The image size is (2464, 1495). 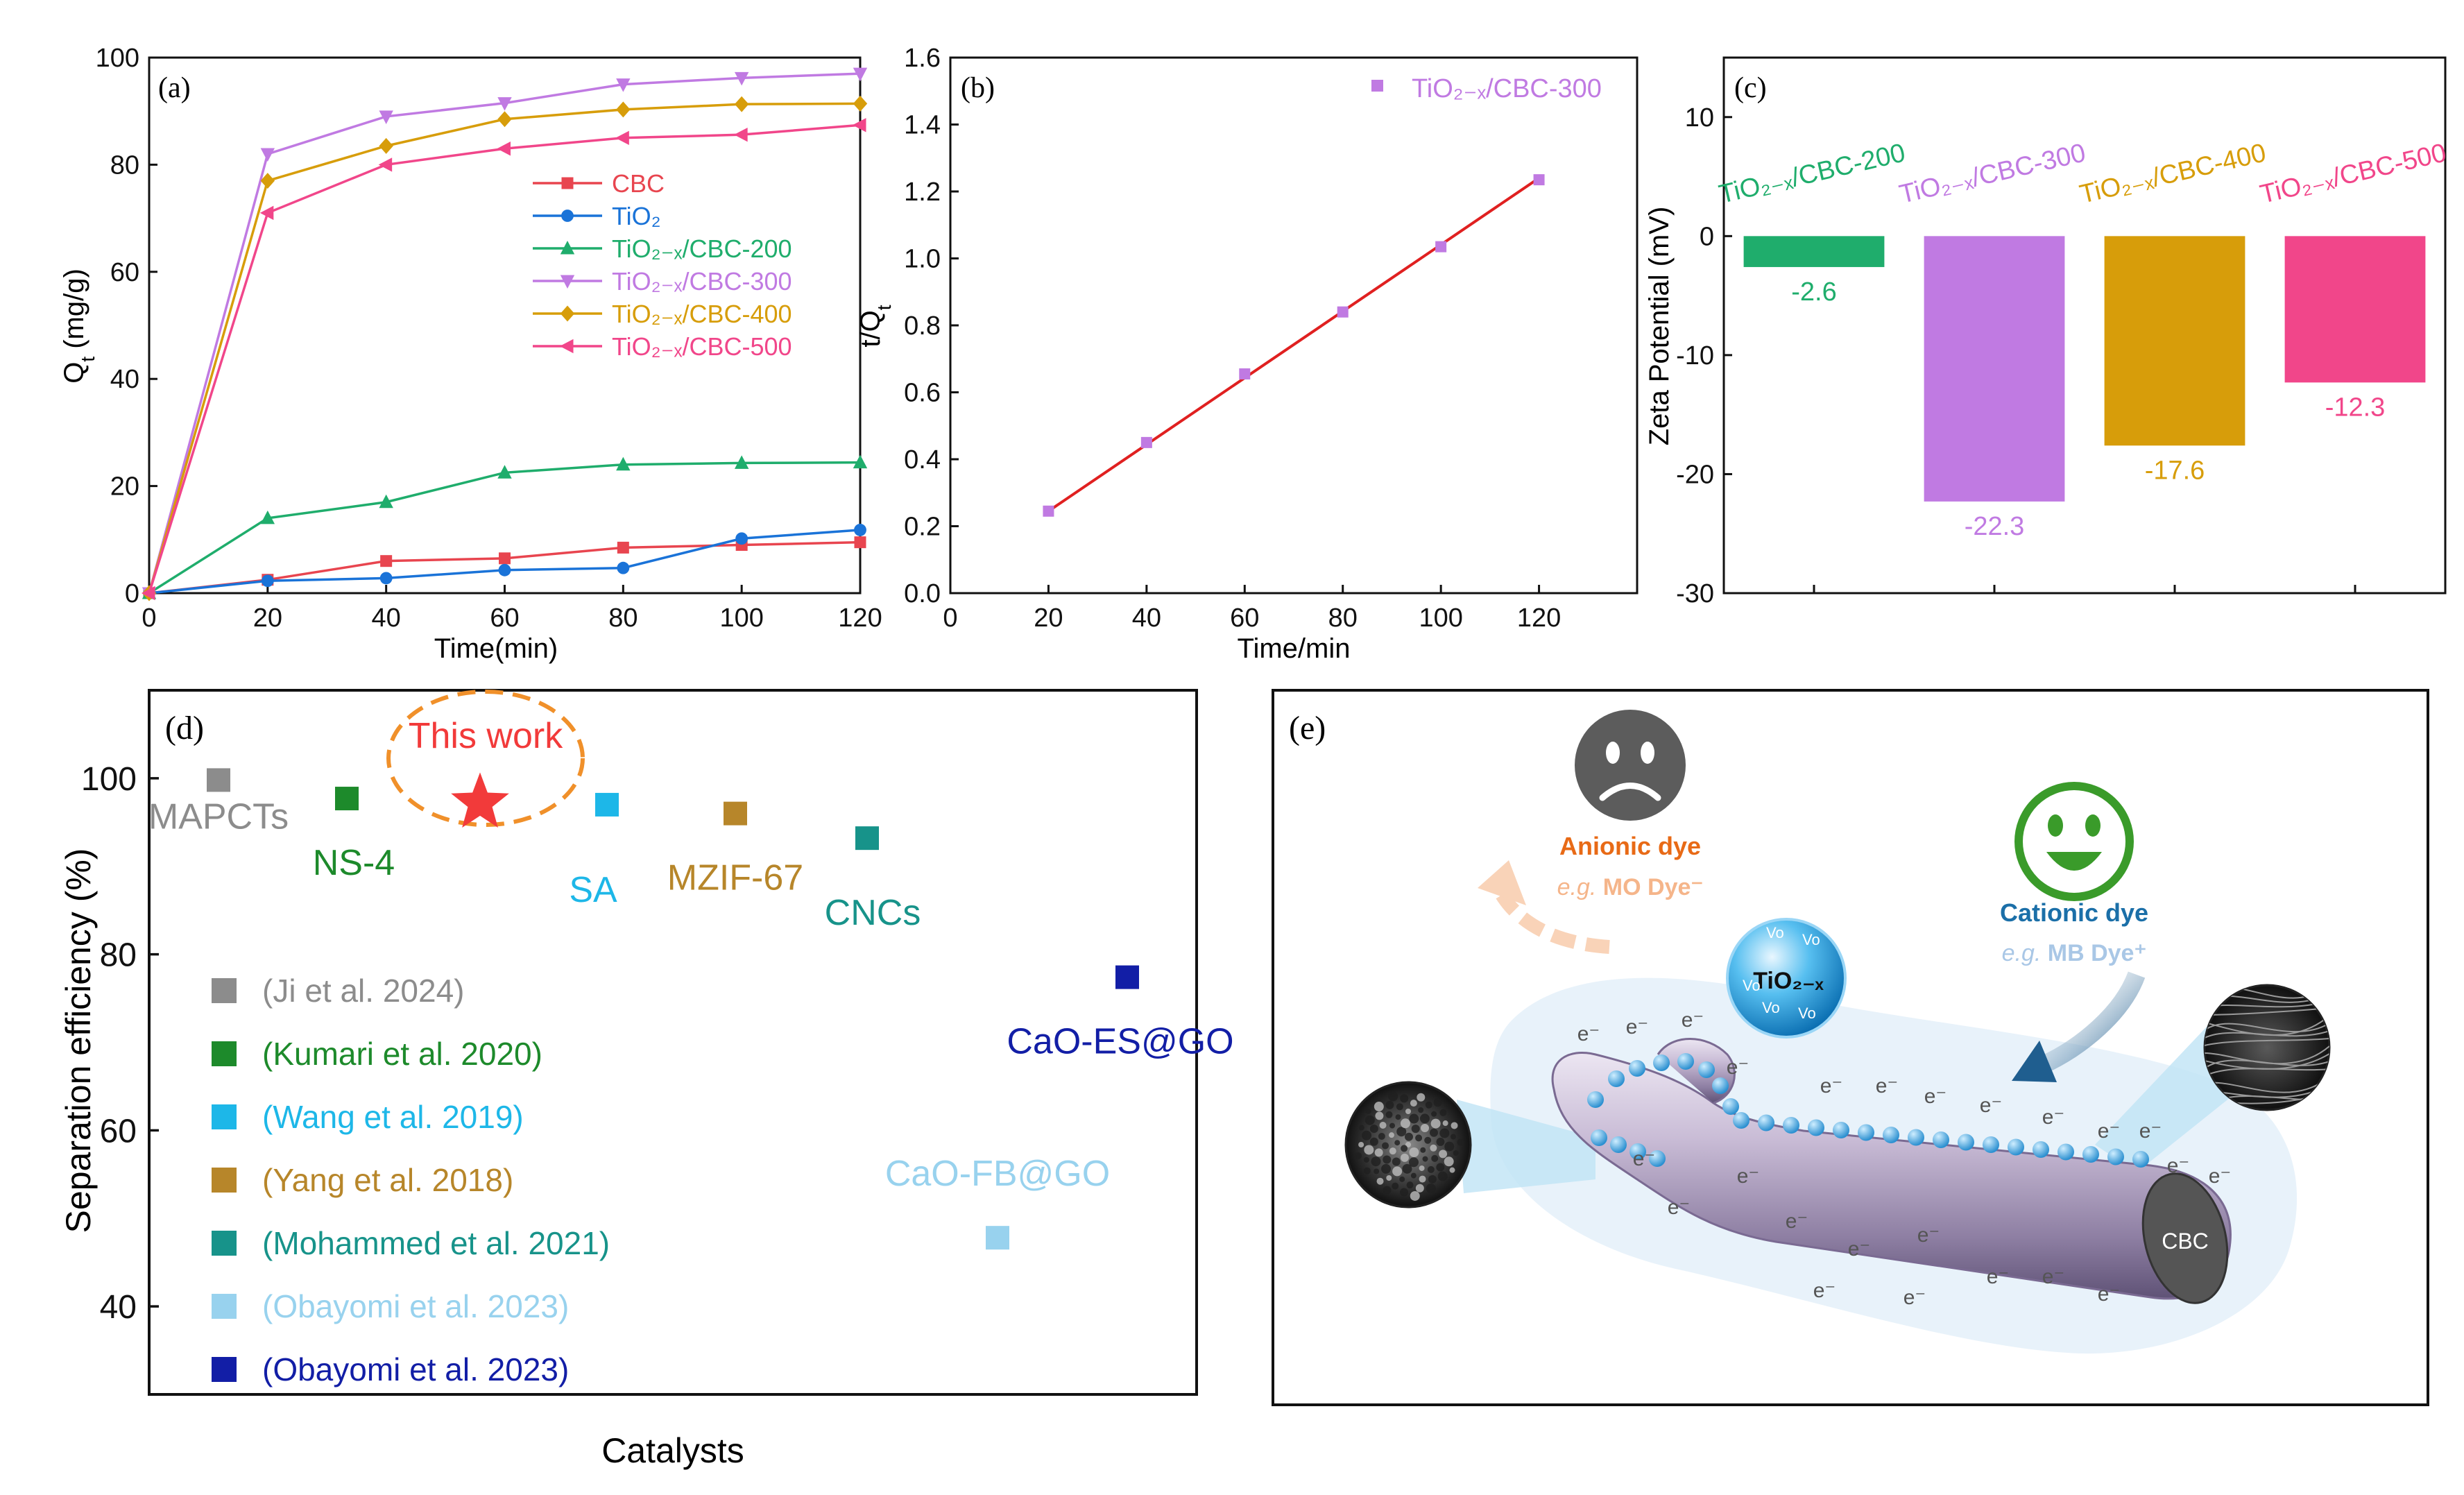 I want to click on a-y-tick-label: 40, so click(x=124, y=379).